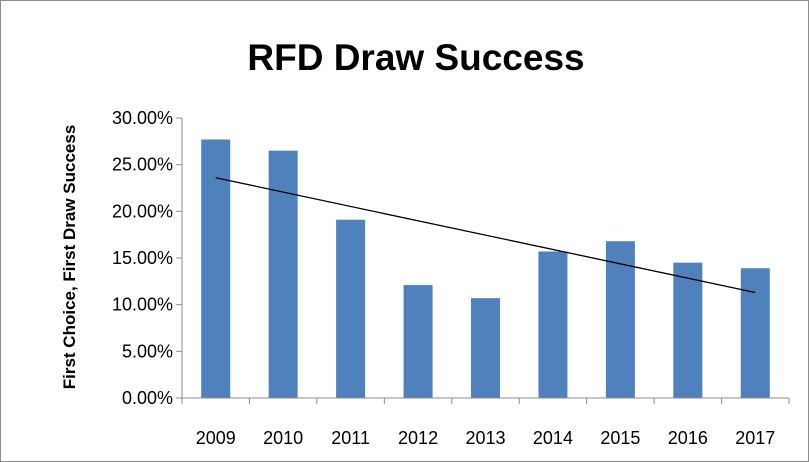  What do you see at coordinates (418, 341) in the screenshot?
I see `bar-2012` at bounding box center [418, 341].